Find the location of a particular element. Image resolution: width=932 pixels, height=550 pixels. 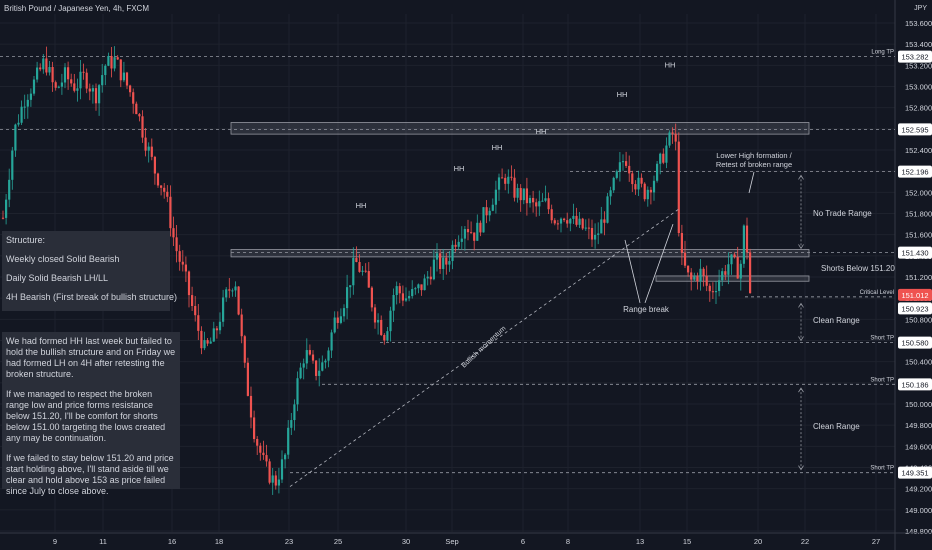

price-tick-label: 150.400 is located at coordinates (918, 362).